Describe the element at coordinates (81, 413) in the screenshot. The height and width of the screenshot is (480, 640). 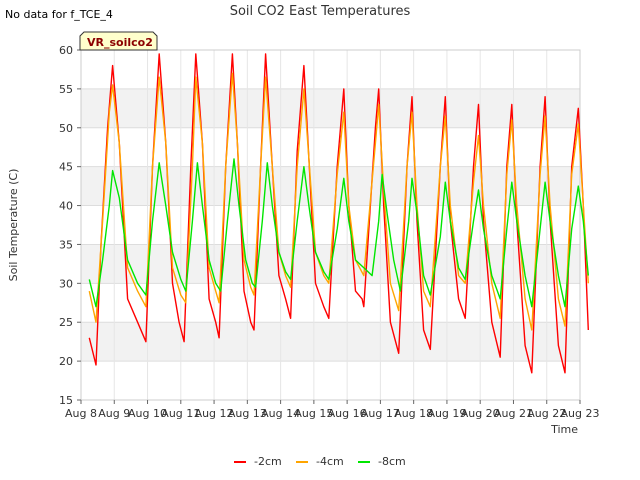
I see `x-tick-label: Aug 8` at that location.